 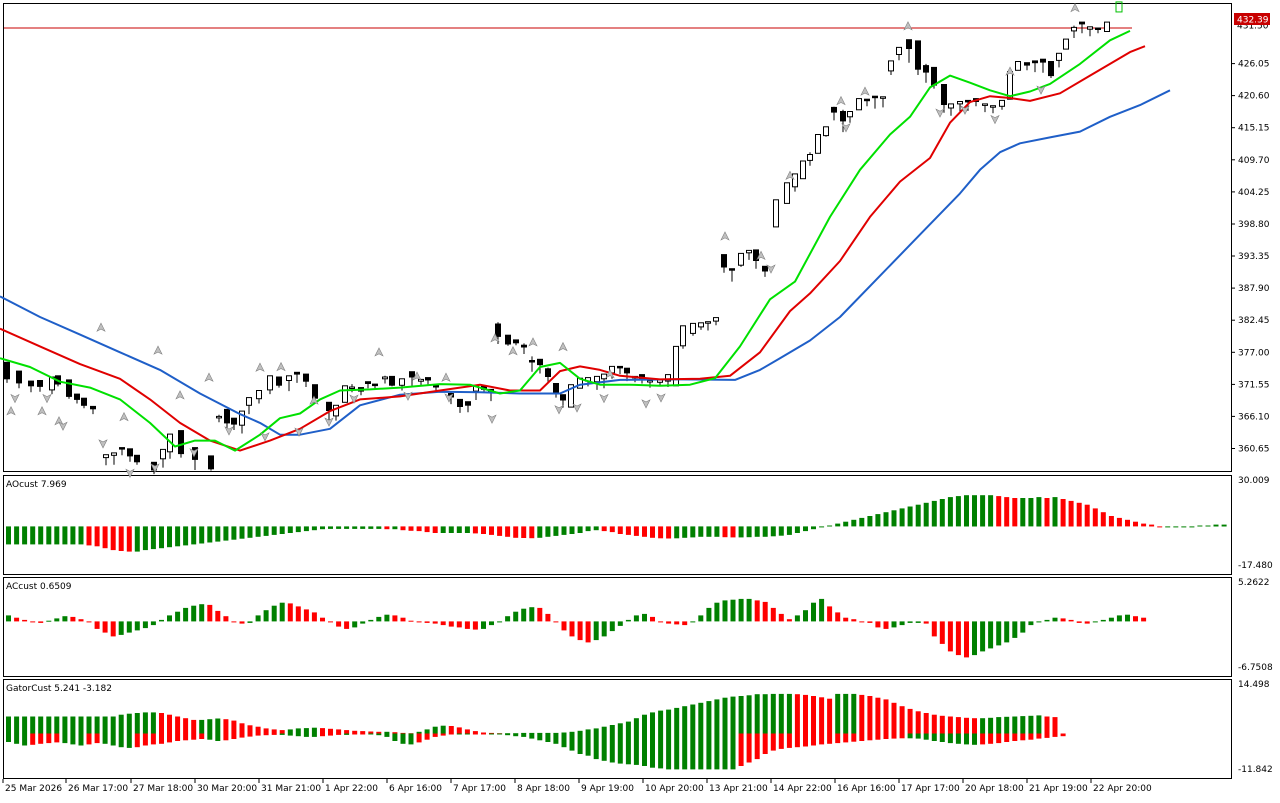 I want to click on time-tick-label: 1 Apr 22:00, so click(x=351, y=789).